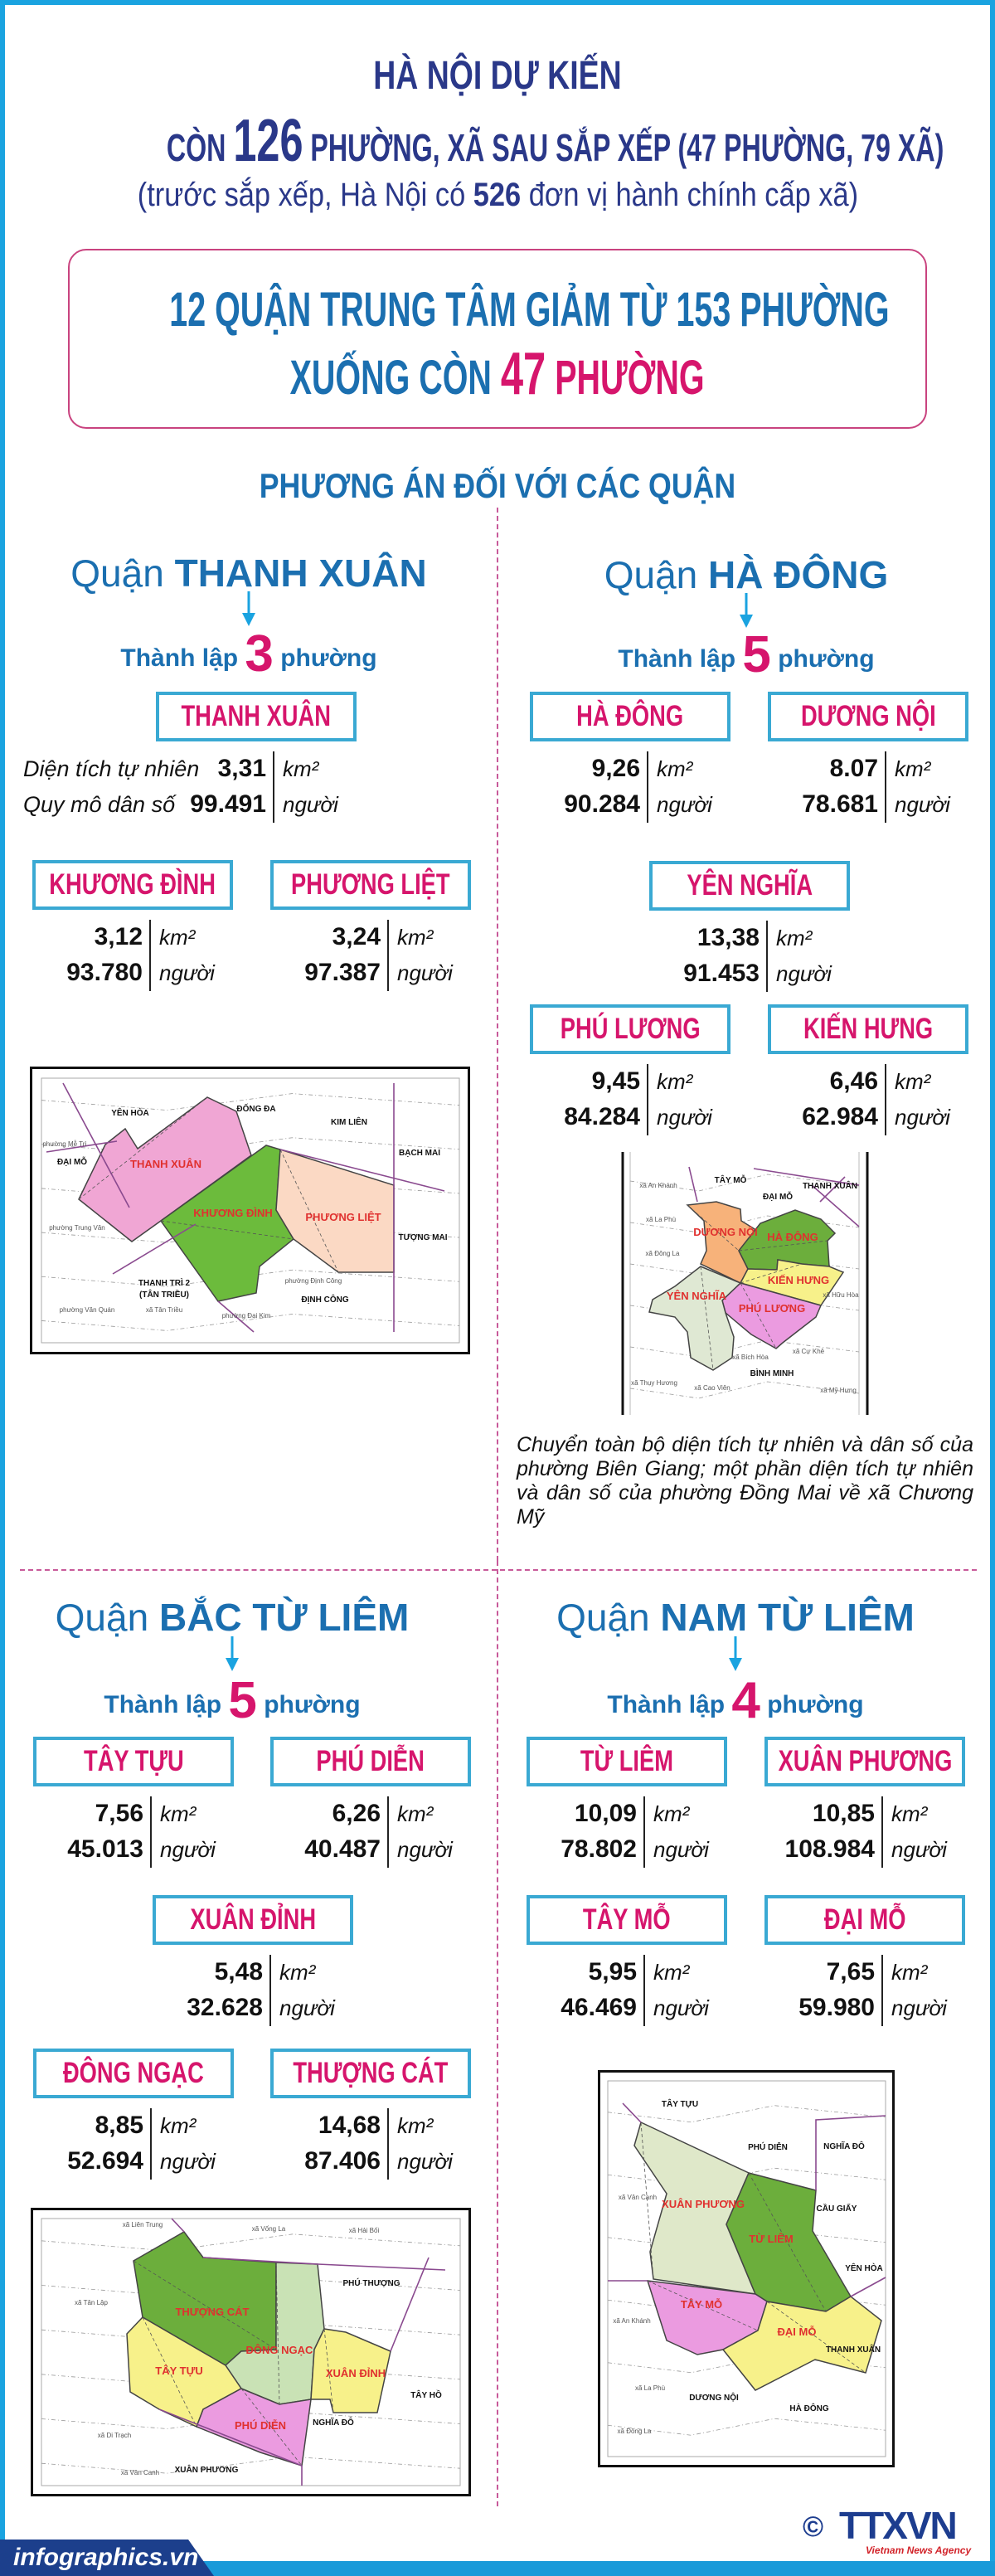 This screenshot has height=2576, width=995. I want to click on map-label: TÂY HỒ, so click(426, 2394).